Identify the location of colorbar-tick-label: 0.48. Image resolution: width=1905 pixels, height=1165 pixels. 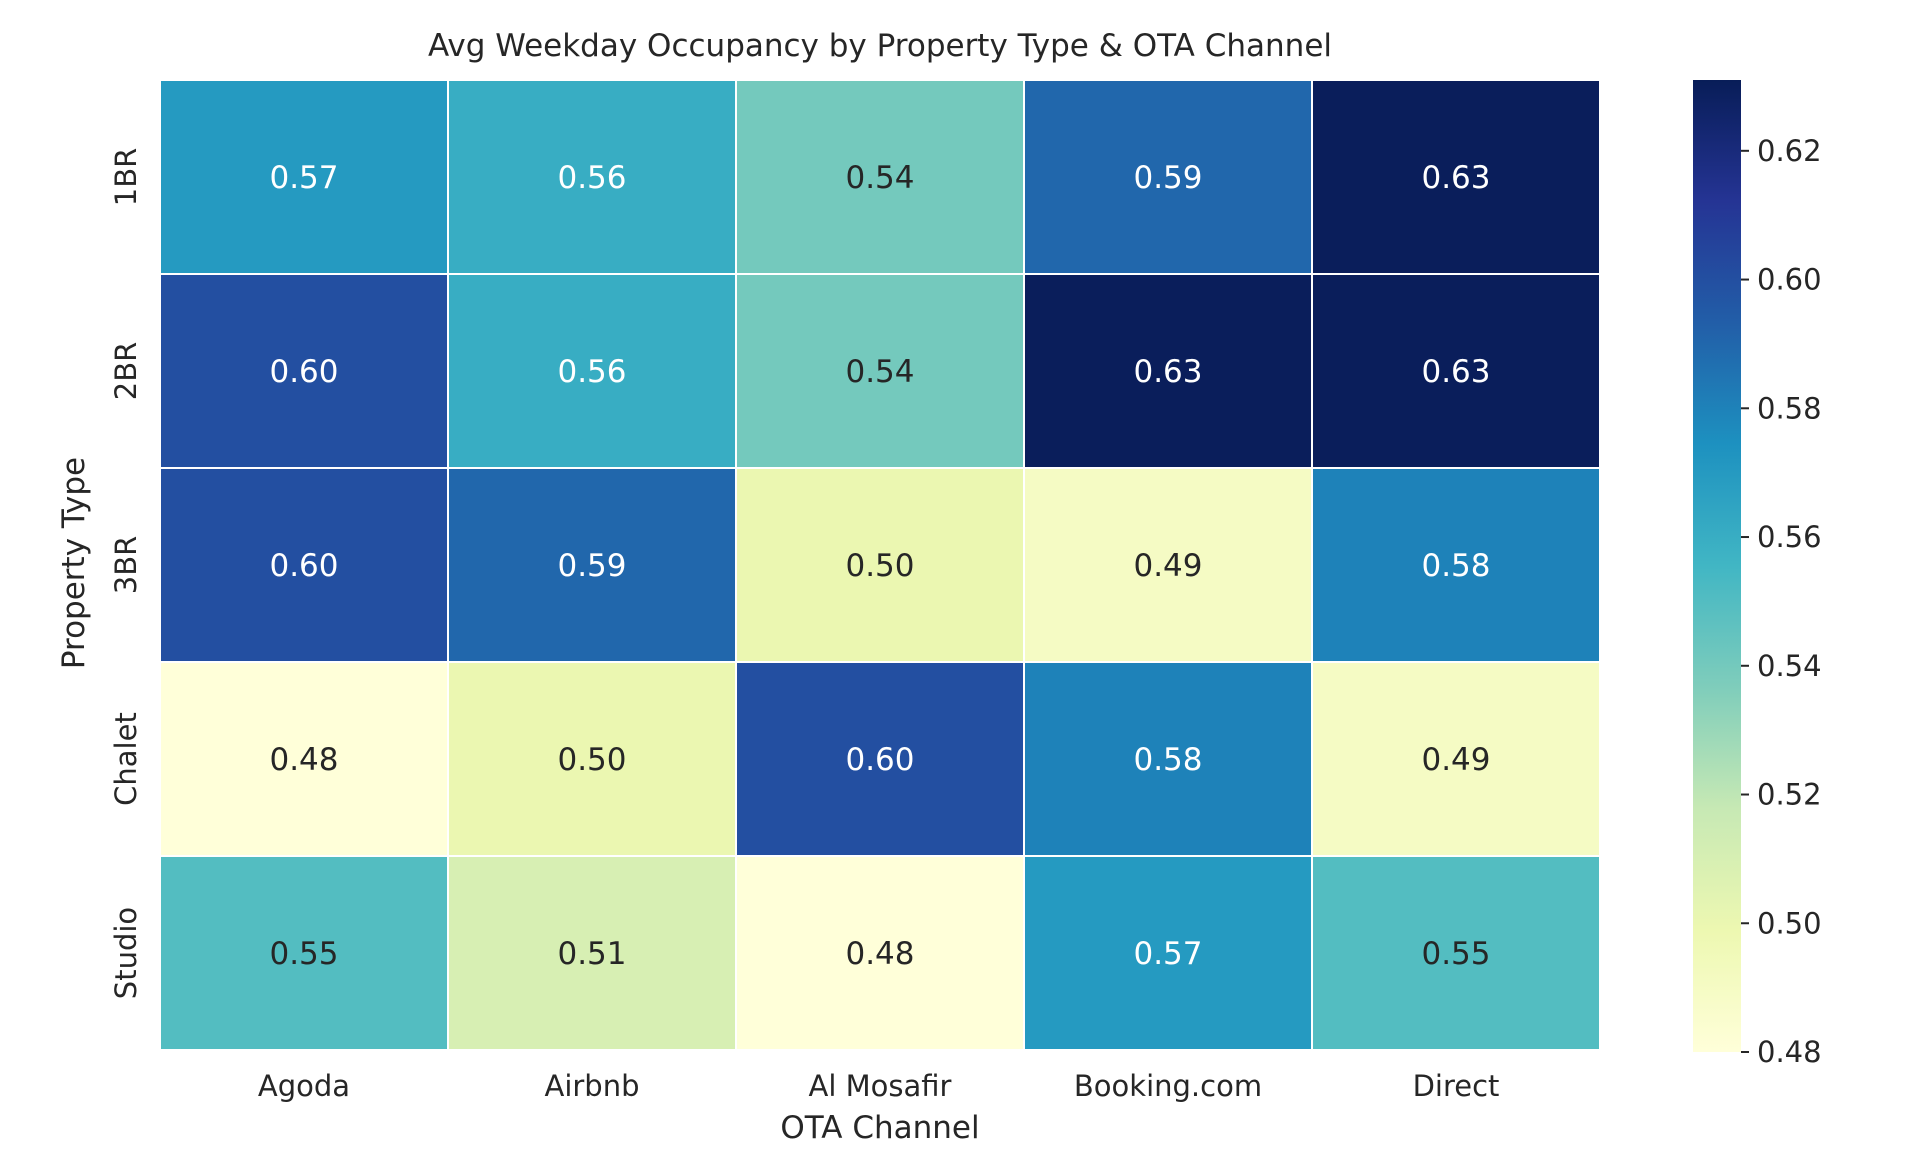
(1789, 1052).